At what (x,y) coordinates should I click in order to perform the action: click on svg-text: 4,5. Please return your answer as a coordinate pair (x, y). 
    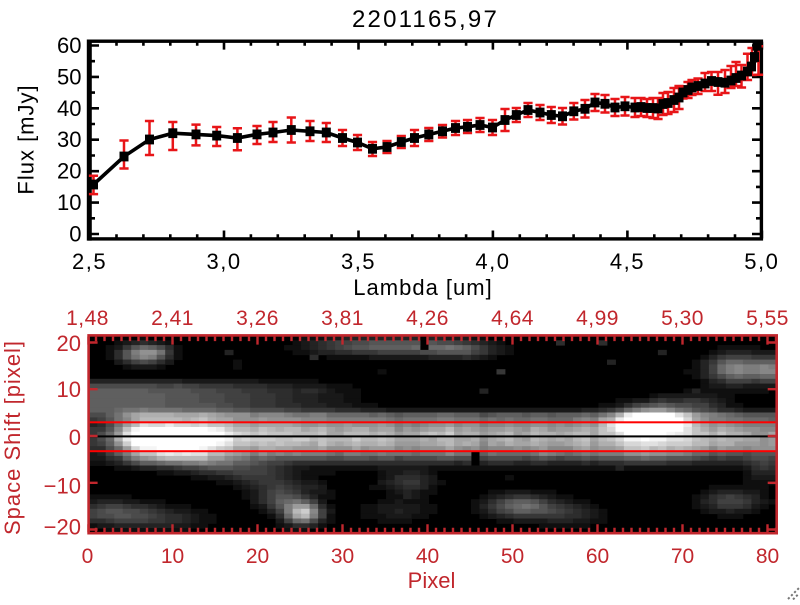
    Looking at the image, I should click on (627, 261).